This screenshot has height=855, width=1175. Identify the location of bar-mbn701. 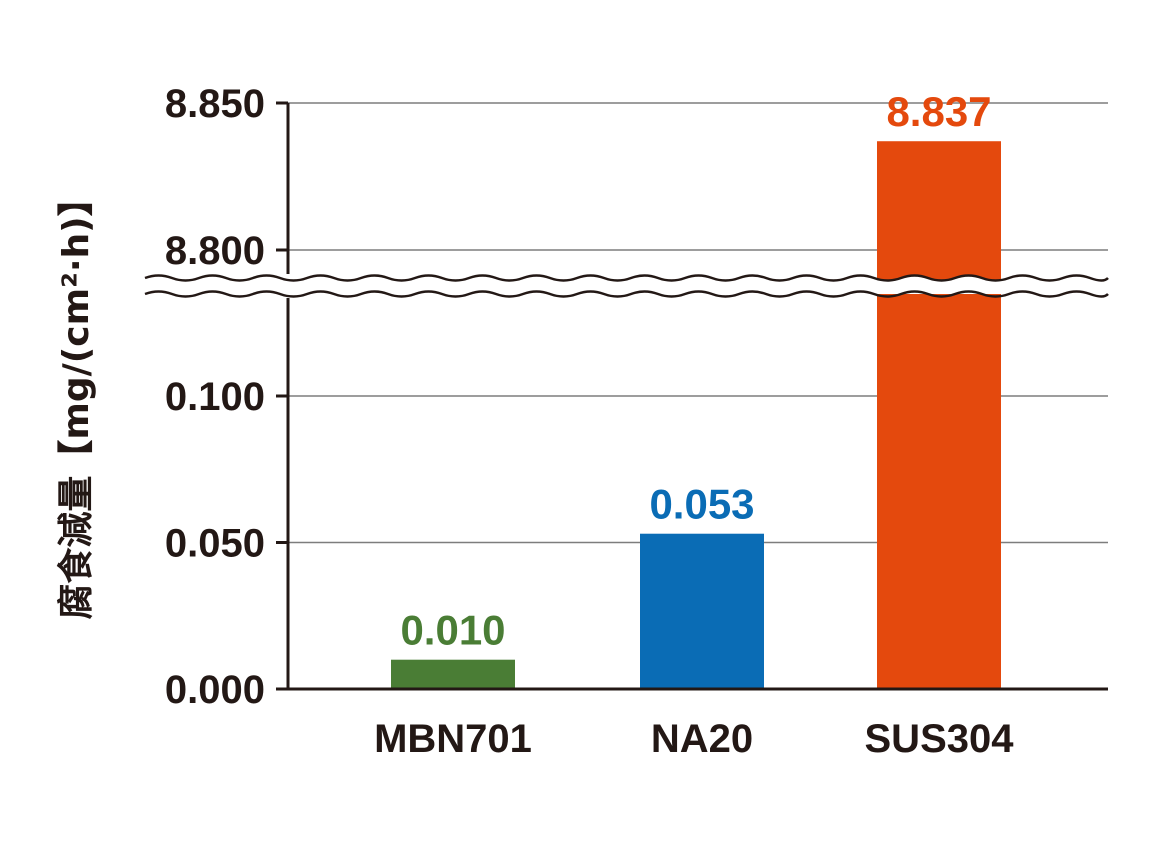
(453, 674).